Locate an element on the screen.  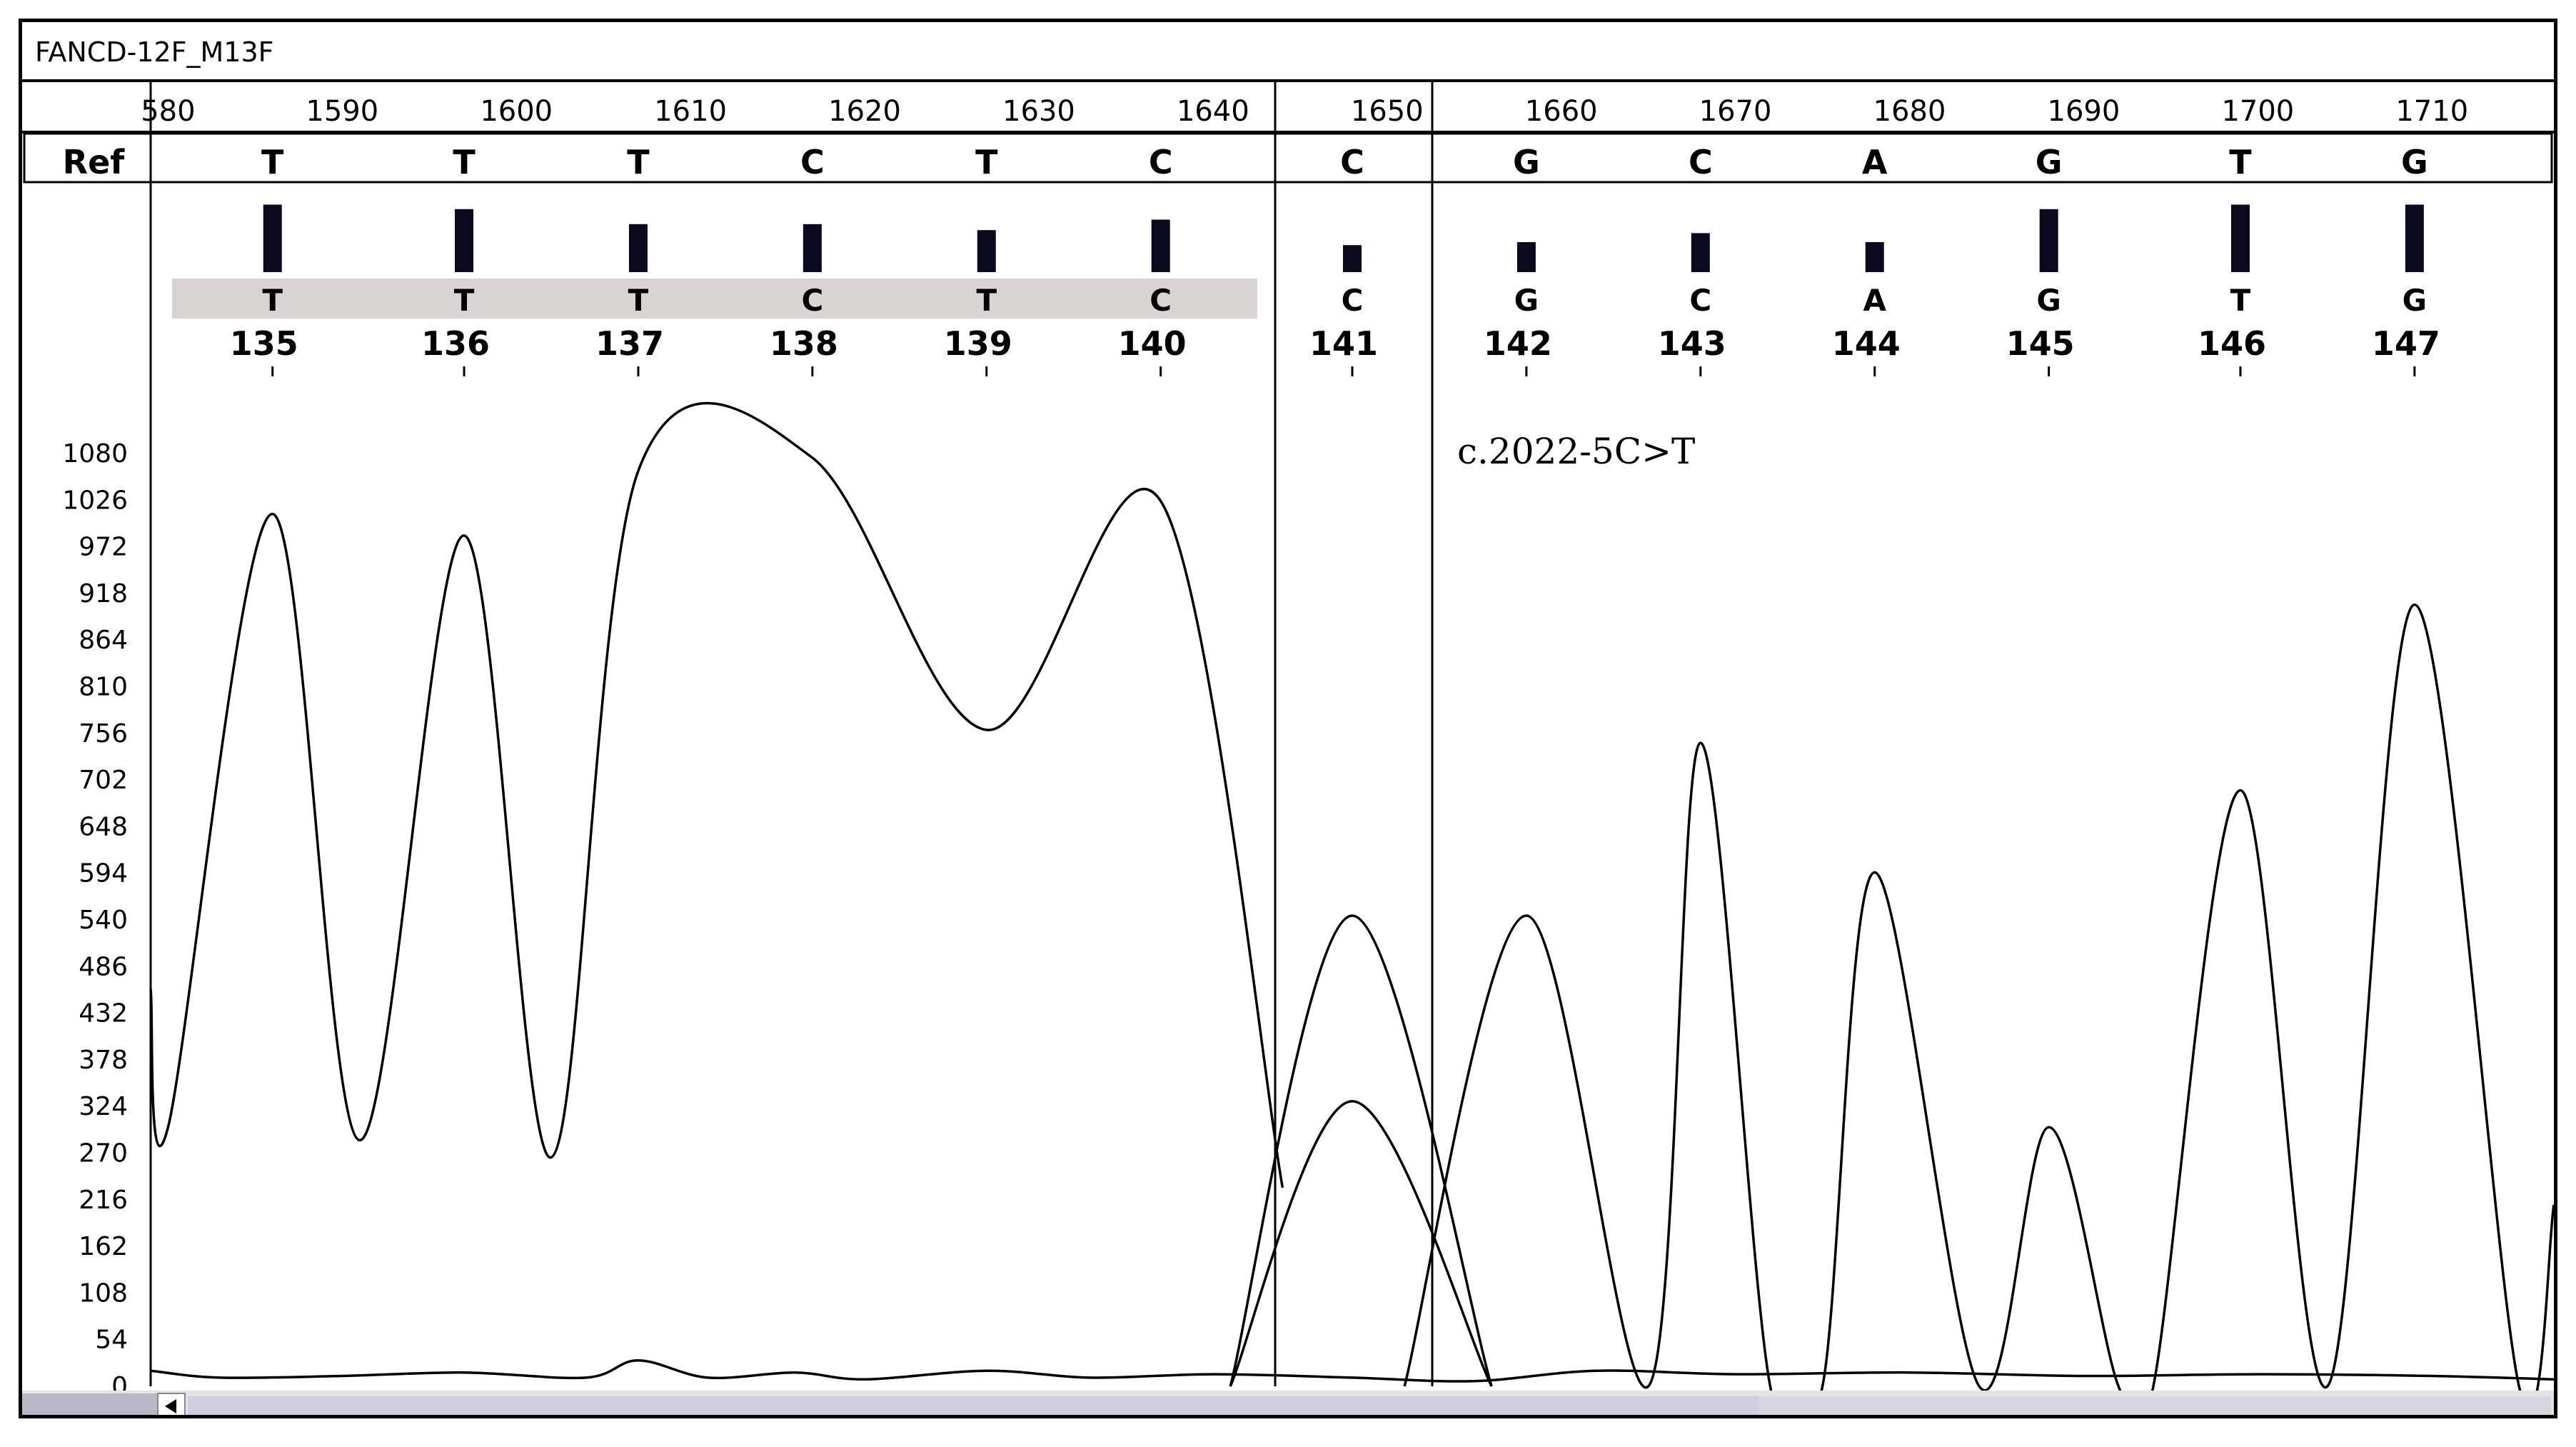
base-position-number: 135 is located at coordinates (264, 344).